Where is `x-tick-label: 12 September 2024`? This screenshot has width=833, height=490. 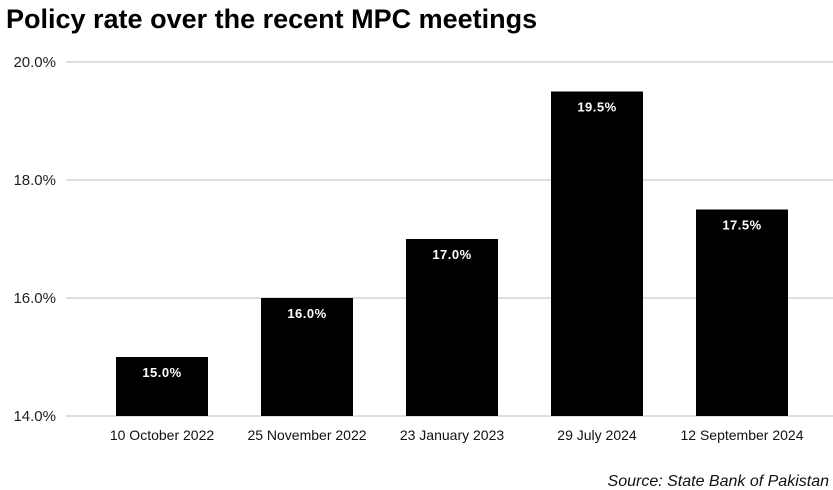 x-tick-label: 12 September 2024 is located at coordinates (742, 435).